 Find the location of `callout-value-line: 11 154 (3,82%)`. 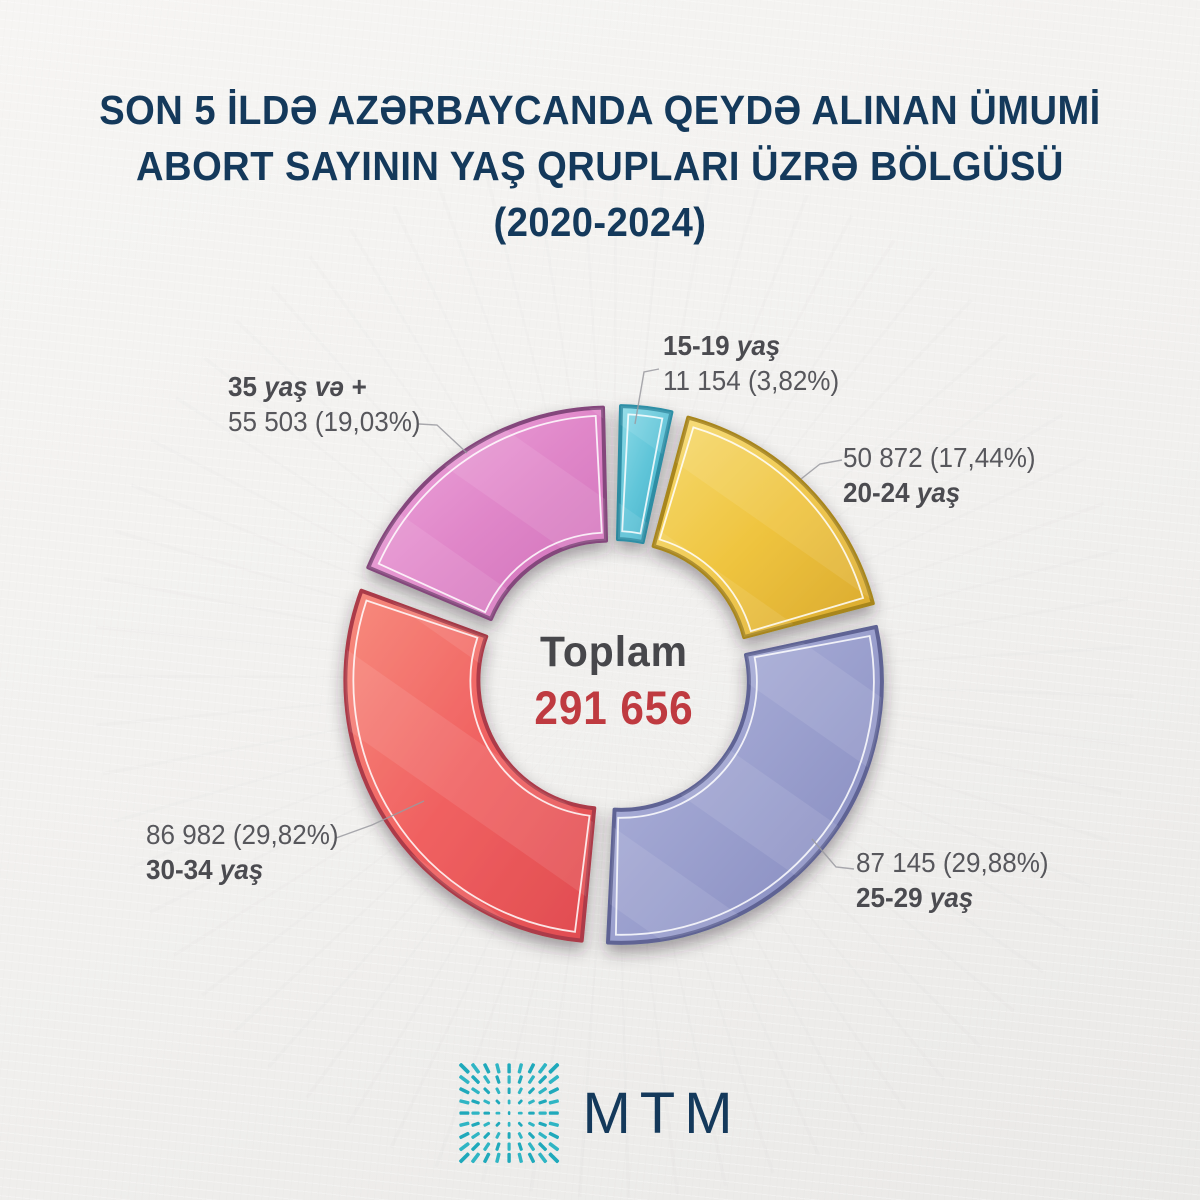

callout-value-line: 11 154 (3,82%) is located at coordinates (751, 380).